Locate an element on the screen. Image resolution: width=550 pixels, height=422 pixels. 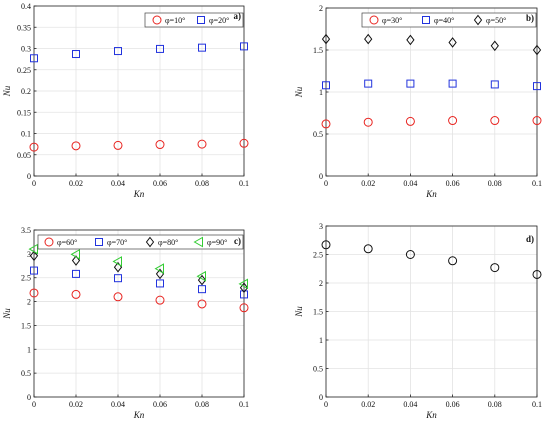
y-tick-label: 2 is located at coordinates (321, 283).